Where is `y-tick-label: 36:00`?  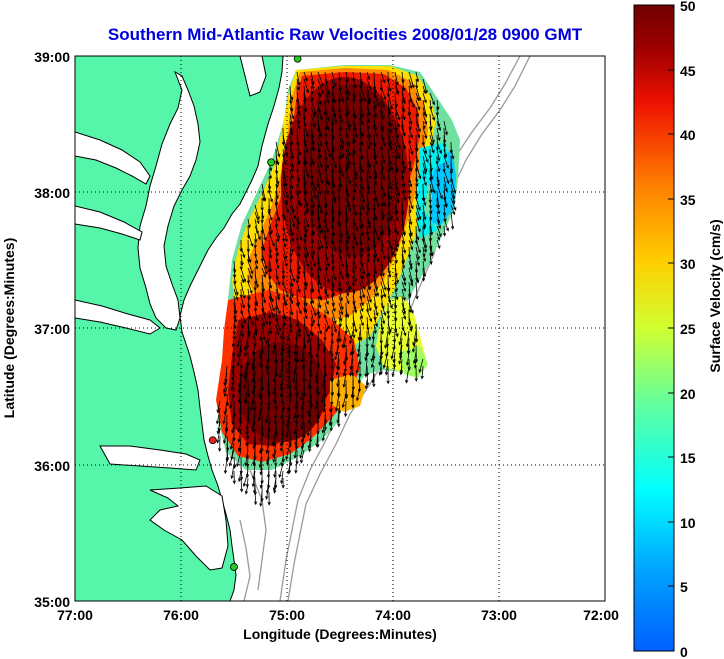
y-tick-label: 36:00 is located at coordinates (52, 466).